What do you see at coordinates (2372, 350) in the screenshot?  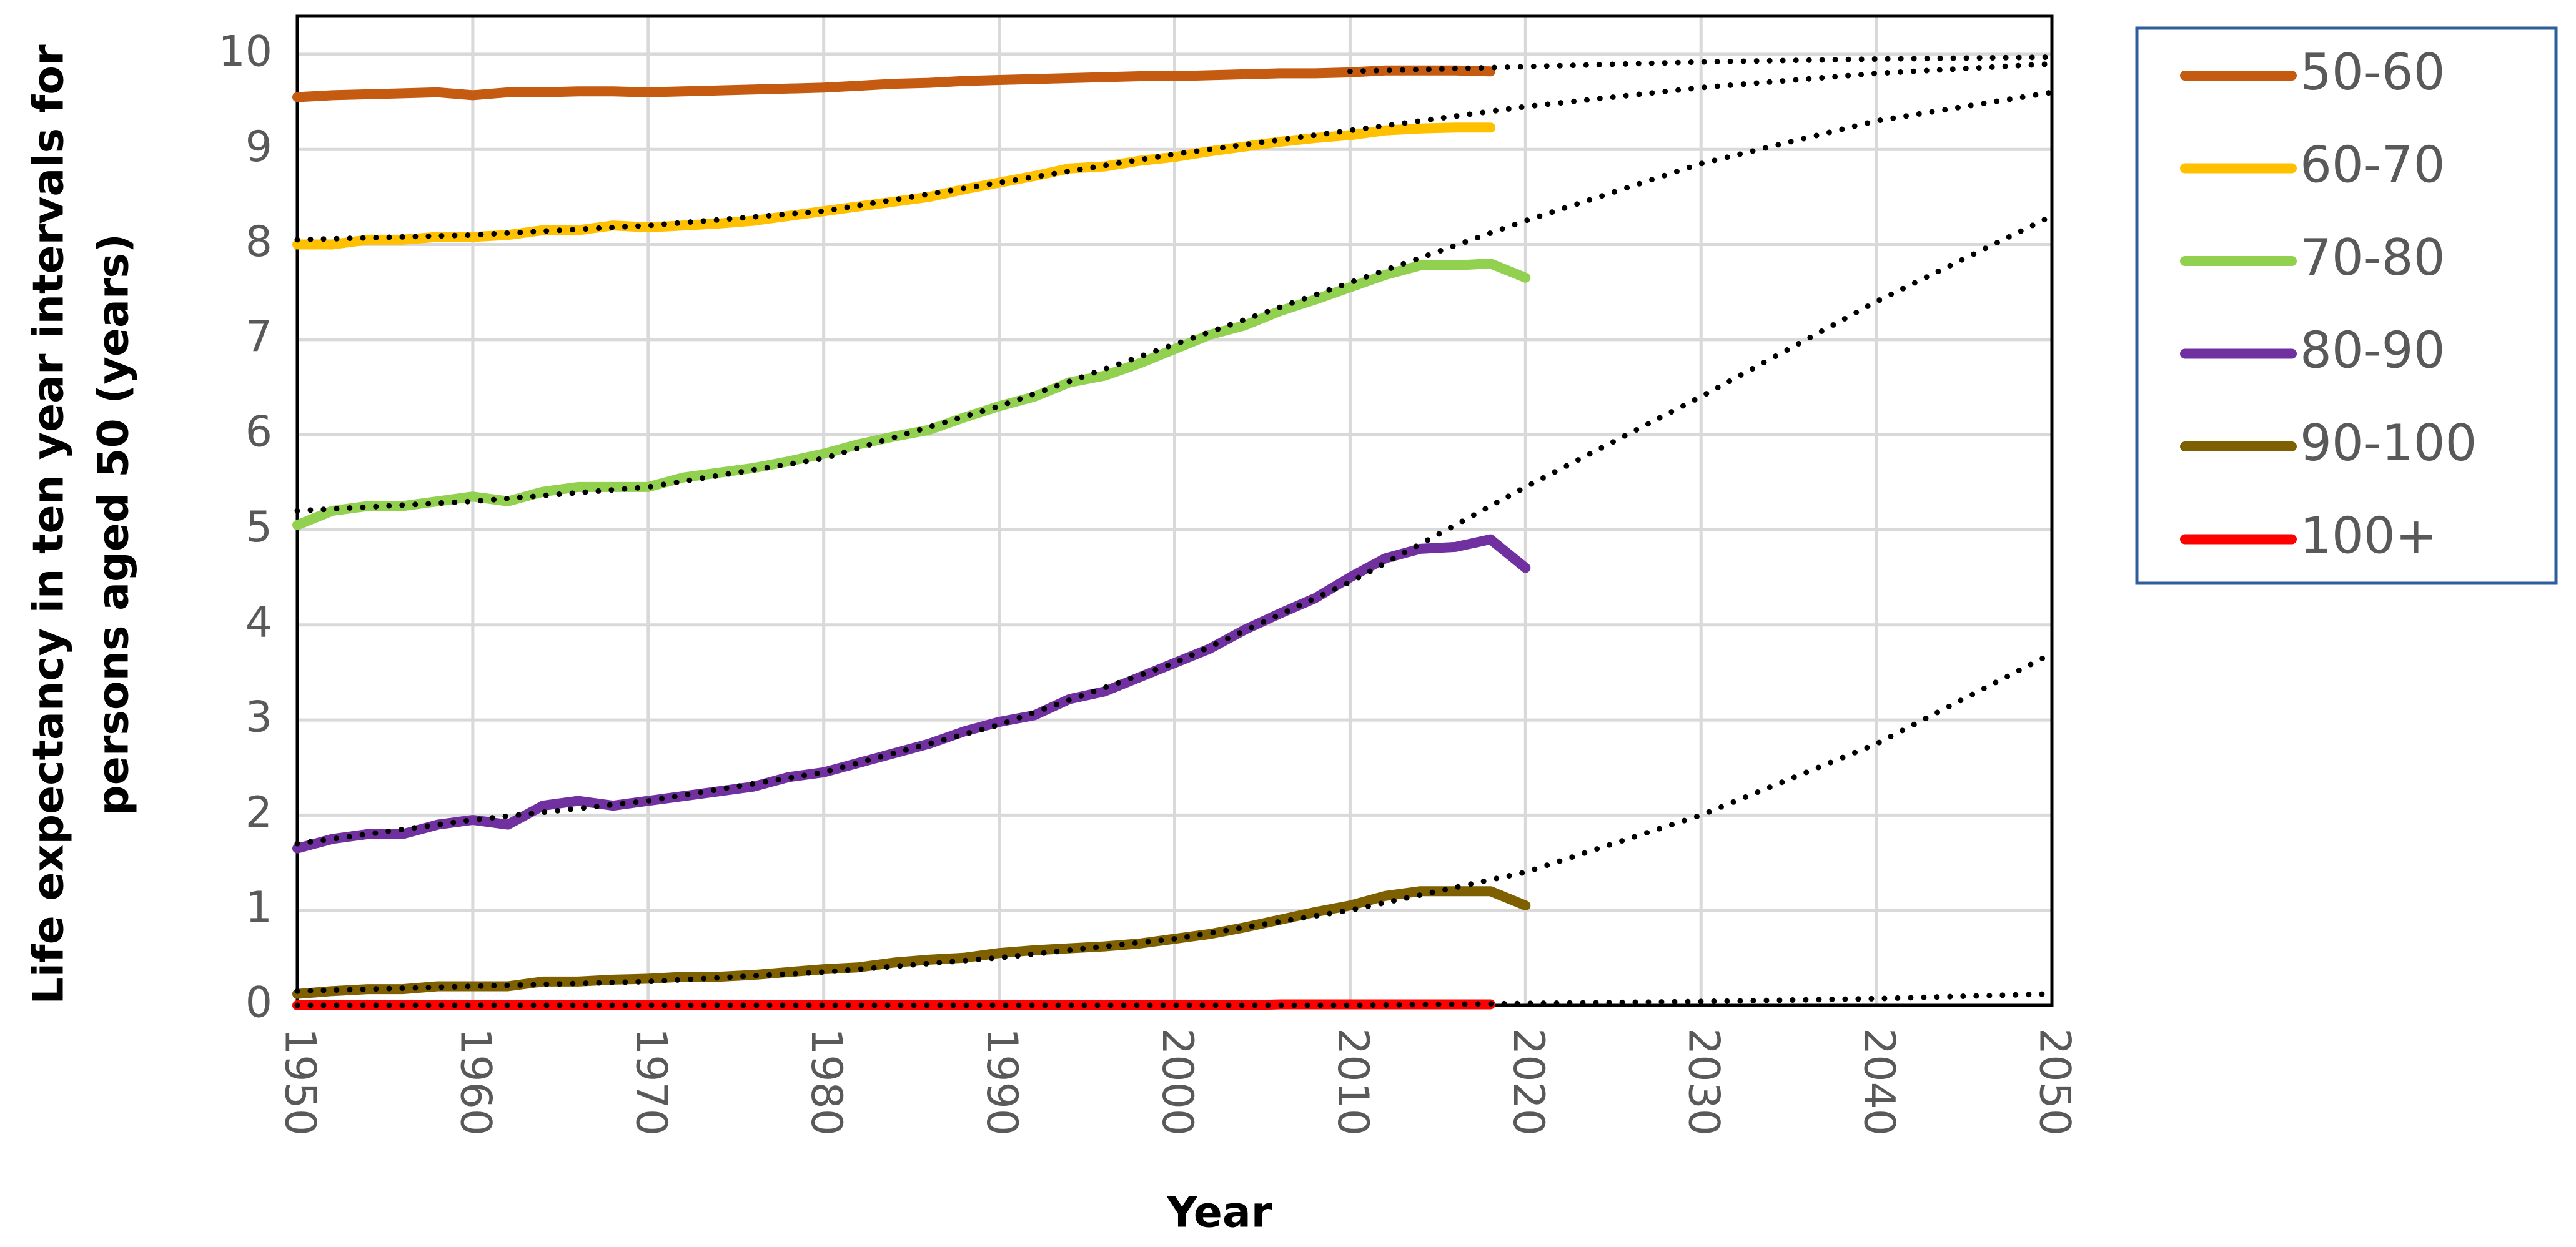 I see `legend-label: 80-90` at bounding box center [2372, 350].